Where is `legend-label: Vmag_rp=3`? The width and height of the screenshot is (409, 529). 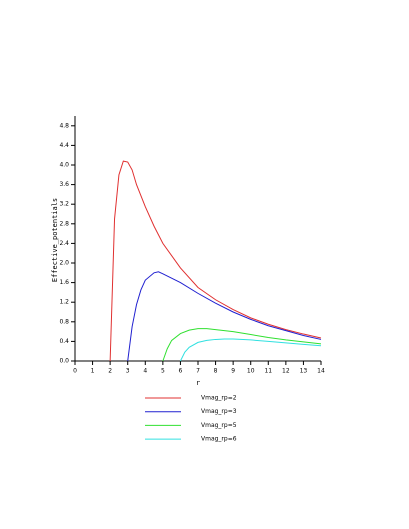 legend-label: Vmag_rp=3 is located at coordinates (219, 411).